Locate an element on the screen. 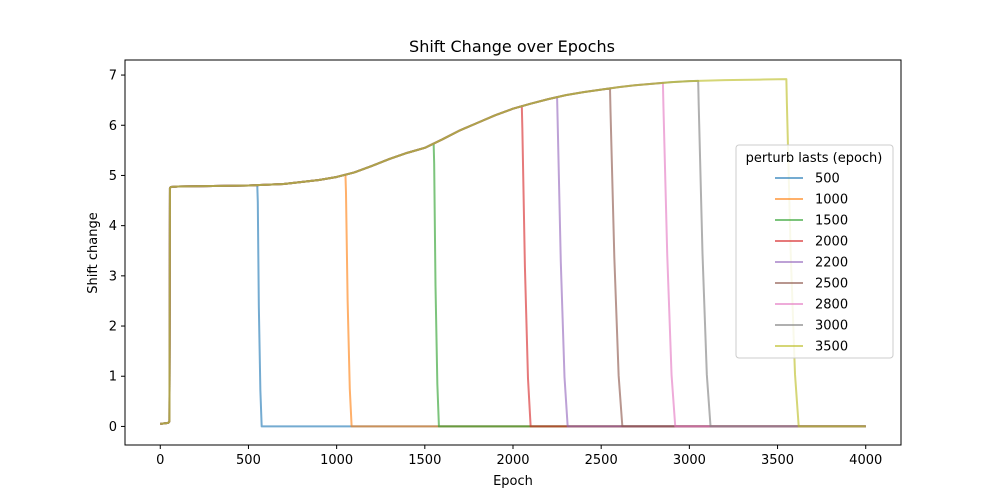 The image size is (1000, 500). x-axis: 0 500 1000 1500 2000 2500 3000 3500 4000 is located at coordinates (519, 456).